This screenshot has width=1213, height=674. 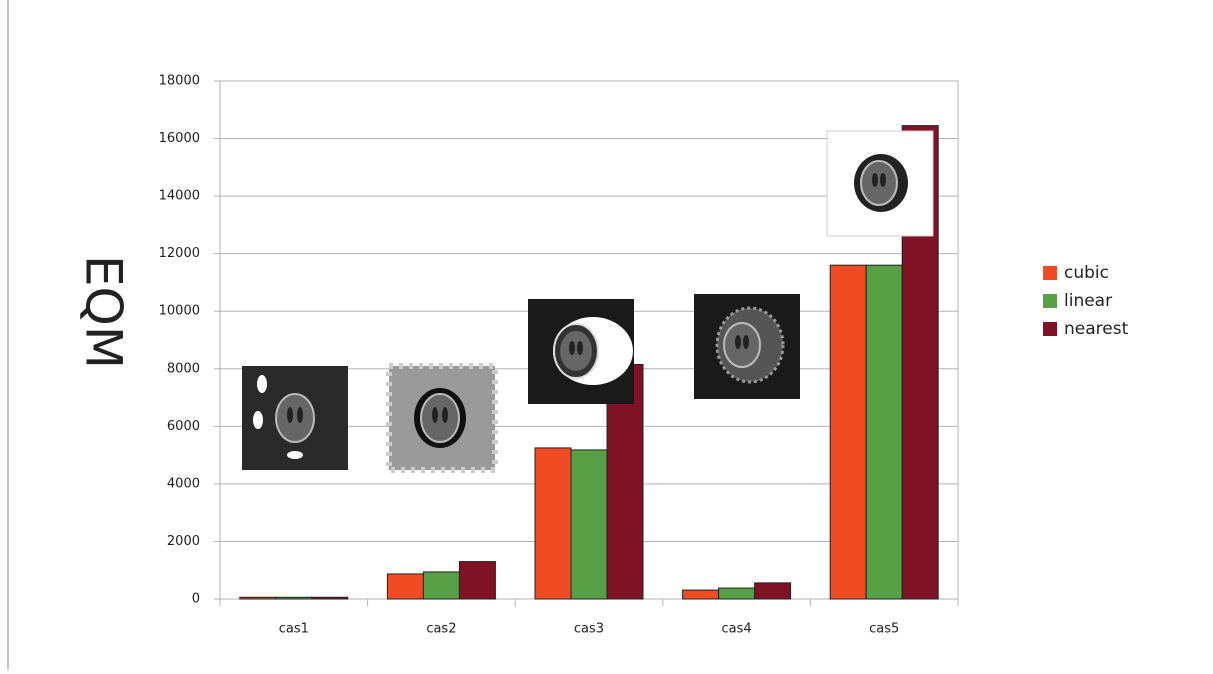 What do you see at coordinates (1096, 329) in the screenshot?
I see `legend-label: nearest` at bounding box center [1096, 329].